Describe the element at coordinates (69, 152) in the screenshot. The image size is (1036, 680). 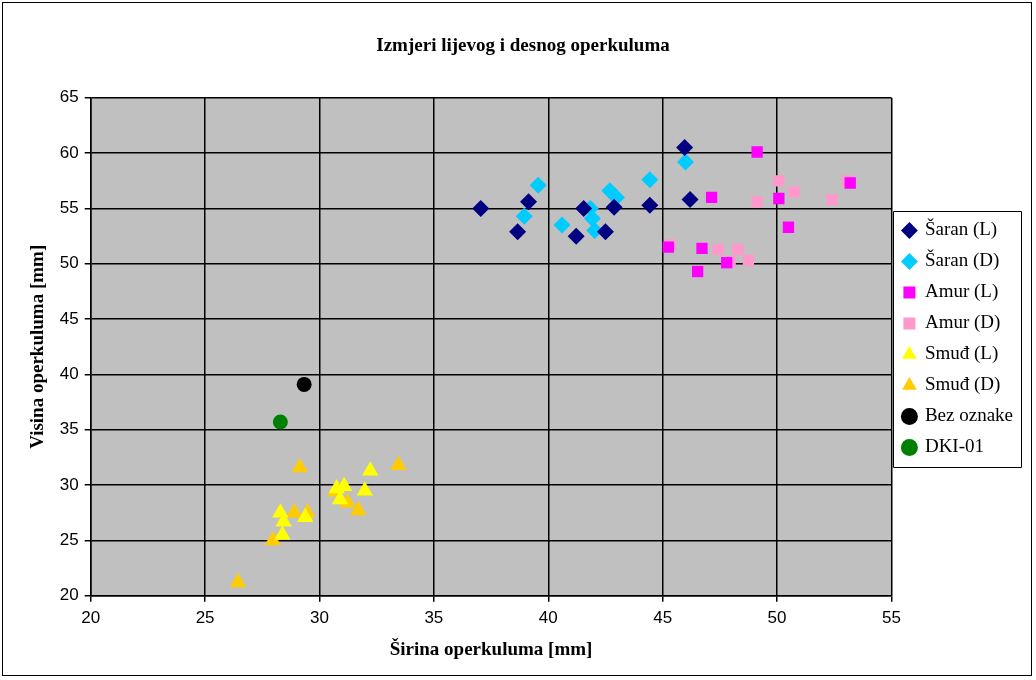
I see `y-tick-label: 60` at that location.